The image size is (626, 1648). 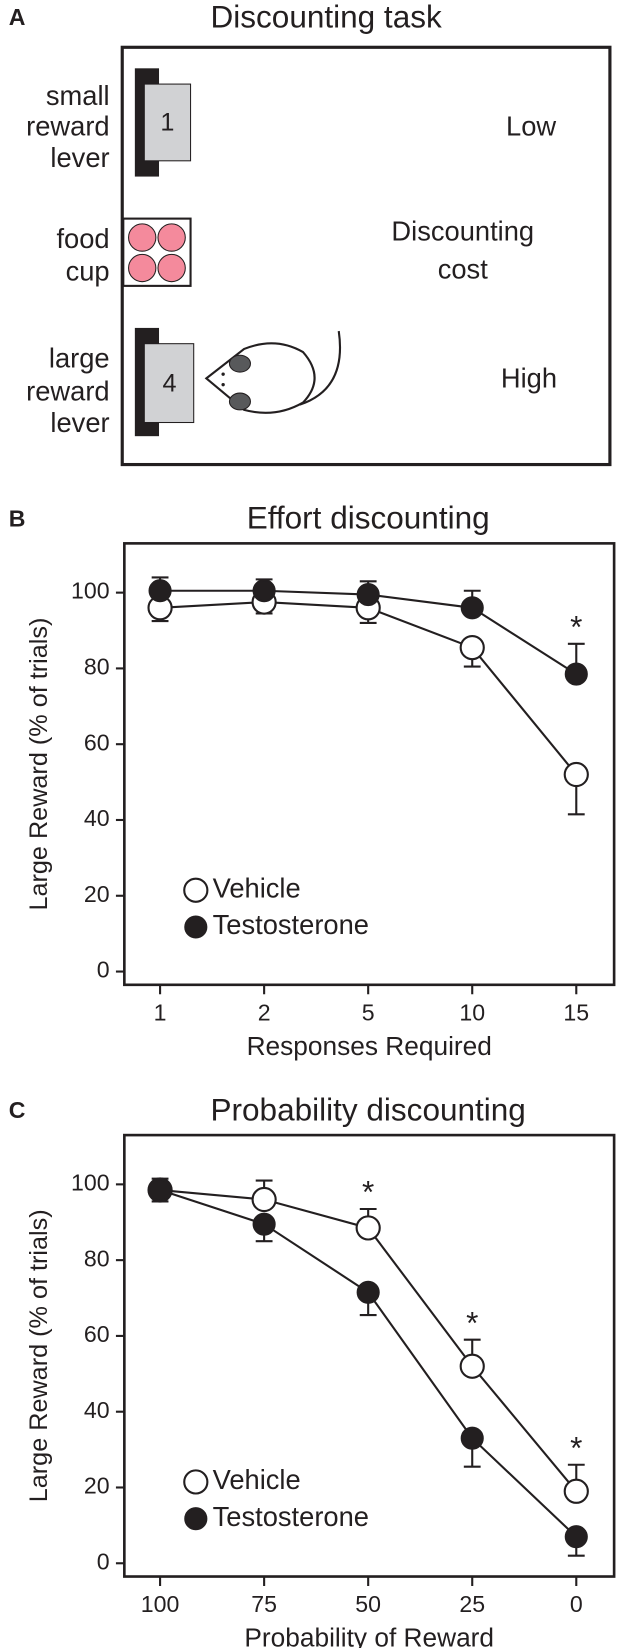 I want to click on x-tick-label: 50, so click(x=368, y=1604).